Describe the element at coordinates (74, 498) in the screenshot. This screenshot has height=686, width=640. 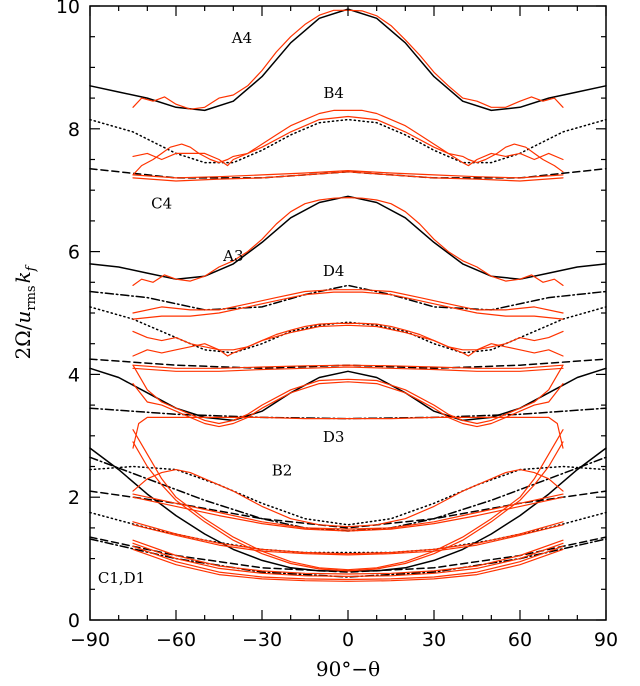
I see `y-tick-label: 2` at that location.